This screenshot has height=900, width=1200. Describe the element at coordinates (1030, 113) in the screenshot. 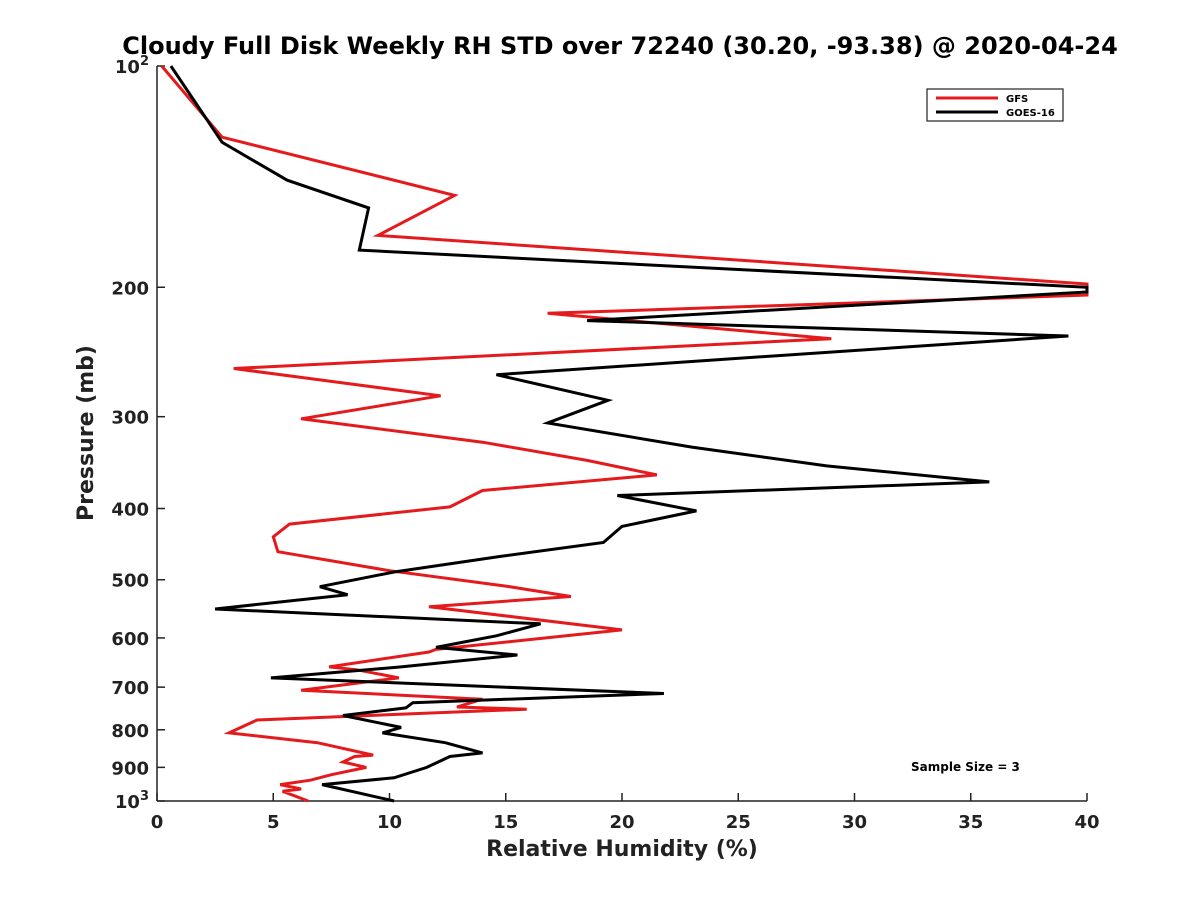

I see `legend-label-goes-16: GOES-16` at that location.